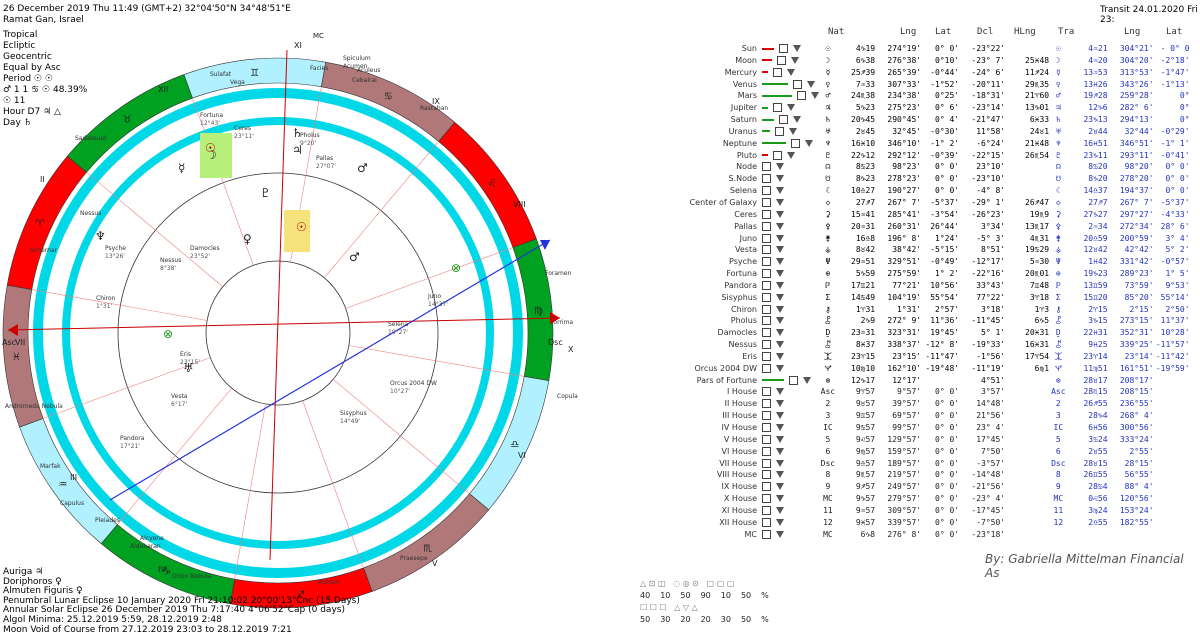 The height and width of the screenshot is (635, 1200). What do you see at coordinates (827, 214) in the screenshot?
I see `cell-sym: ⚳` at bounding box center [827, 214].